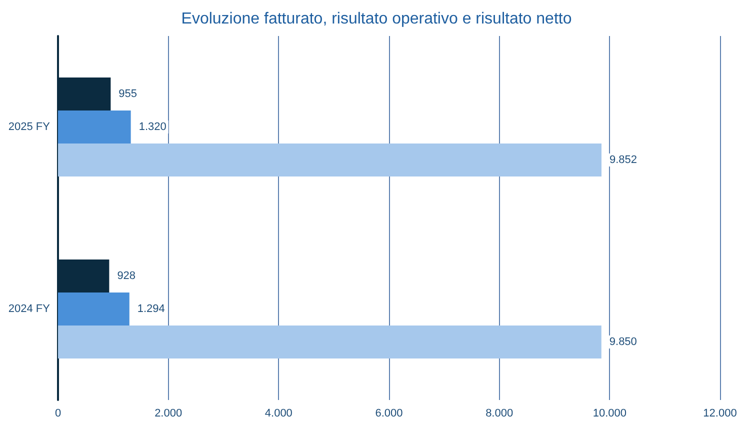  Describe the element at coordinates (389, 414) in the screenshot. I see `x-tick-label: 6.000` at that location.